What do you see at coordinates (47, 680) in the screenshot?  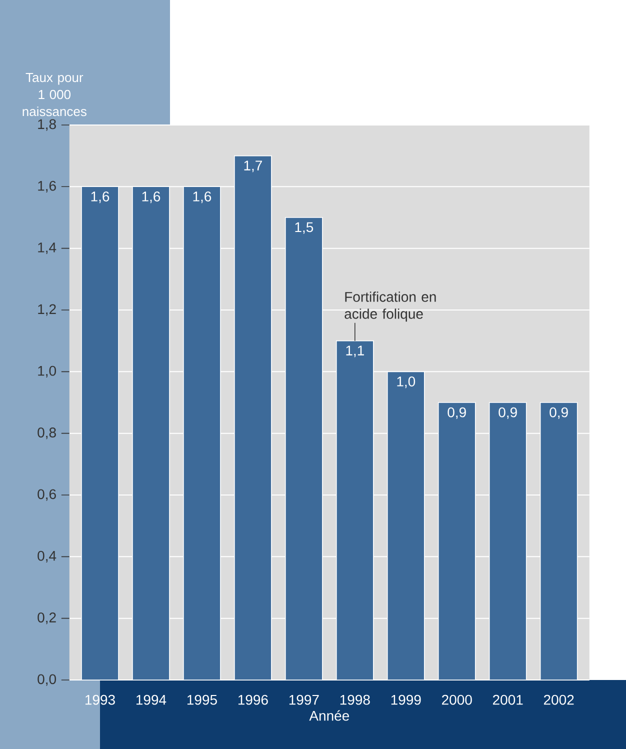 I see `y-tick-label: 0,0` at bounding box center [47, 680].